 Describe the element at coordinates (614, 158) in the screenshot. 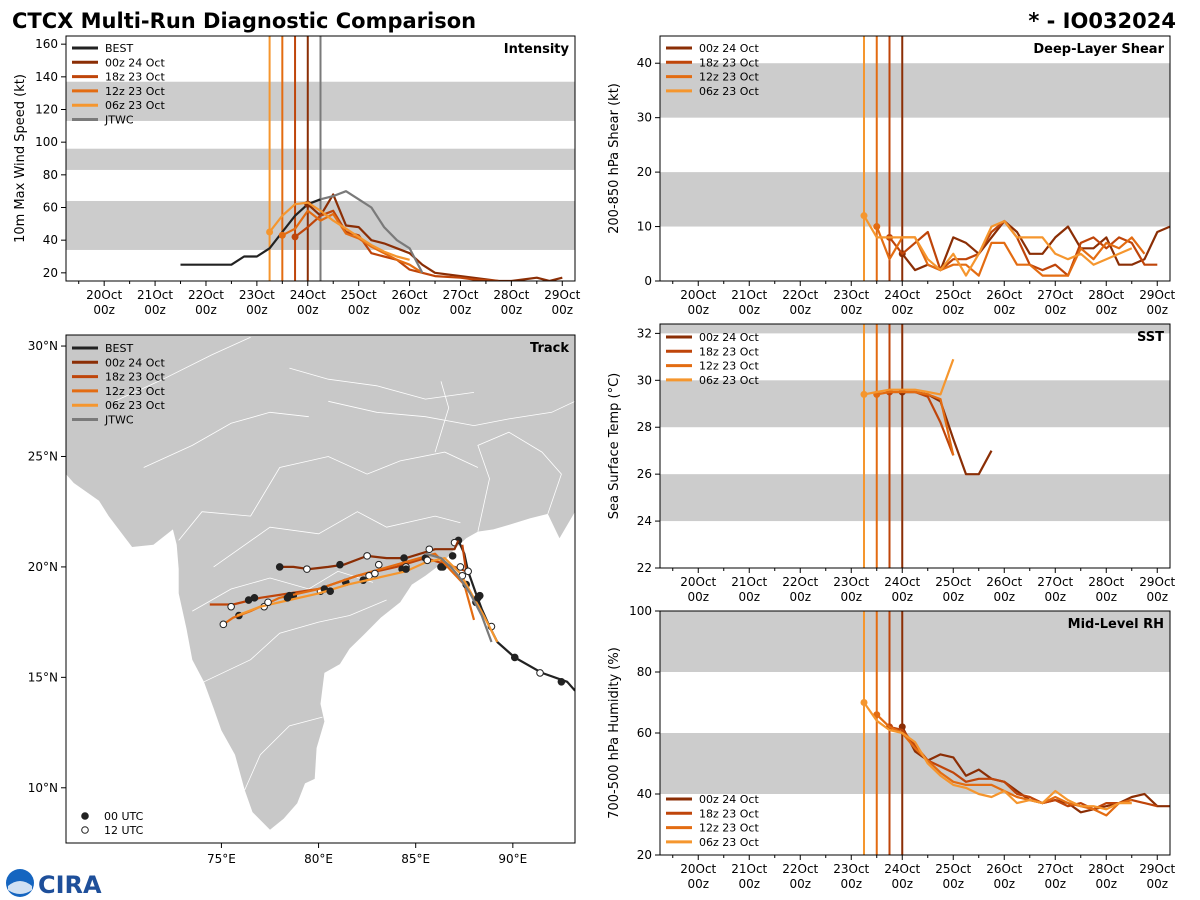

I see `y-axis-label: 200-850 hPa Shear (kt)` at that location.